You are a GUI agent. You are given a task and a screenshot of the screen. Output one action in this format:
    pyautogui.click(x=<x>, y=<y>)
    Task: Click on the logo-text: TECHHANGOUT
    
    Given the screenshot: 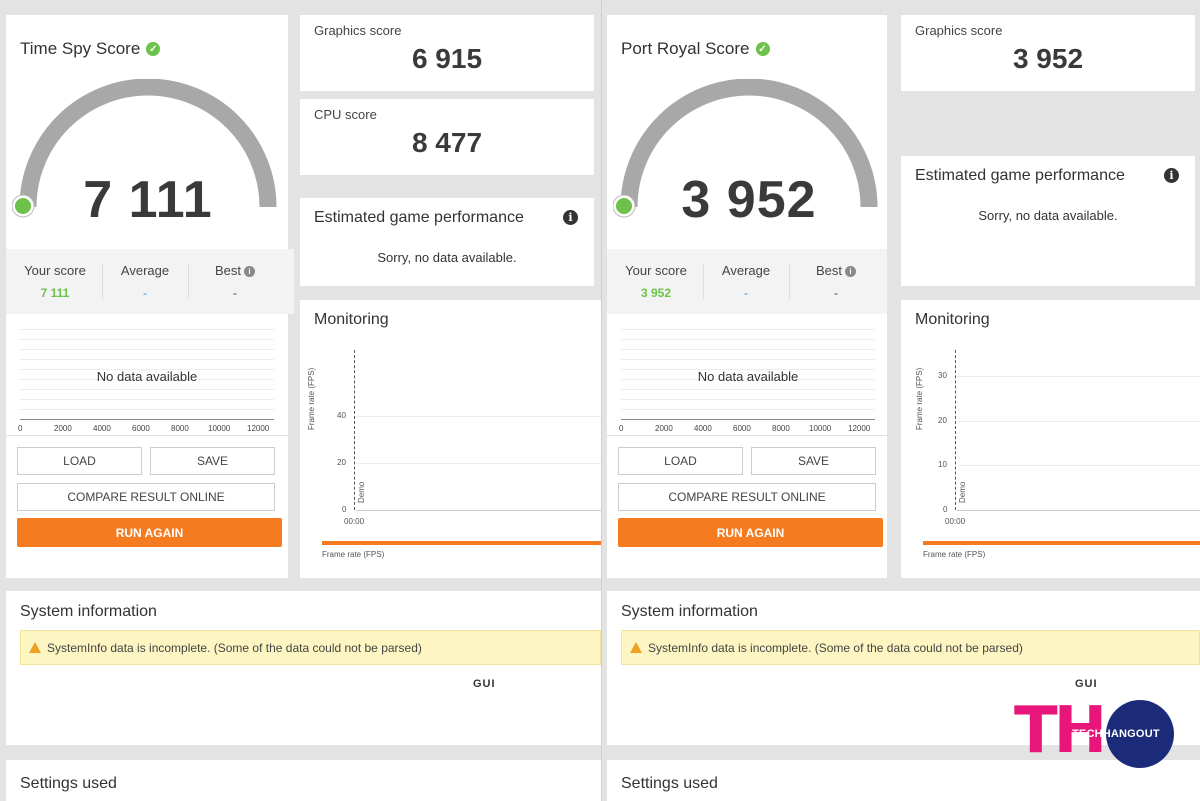 What is the action you would take?
    pyautogui.click(x=1116, y=734)
    